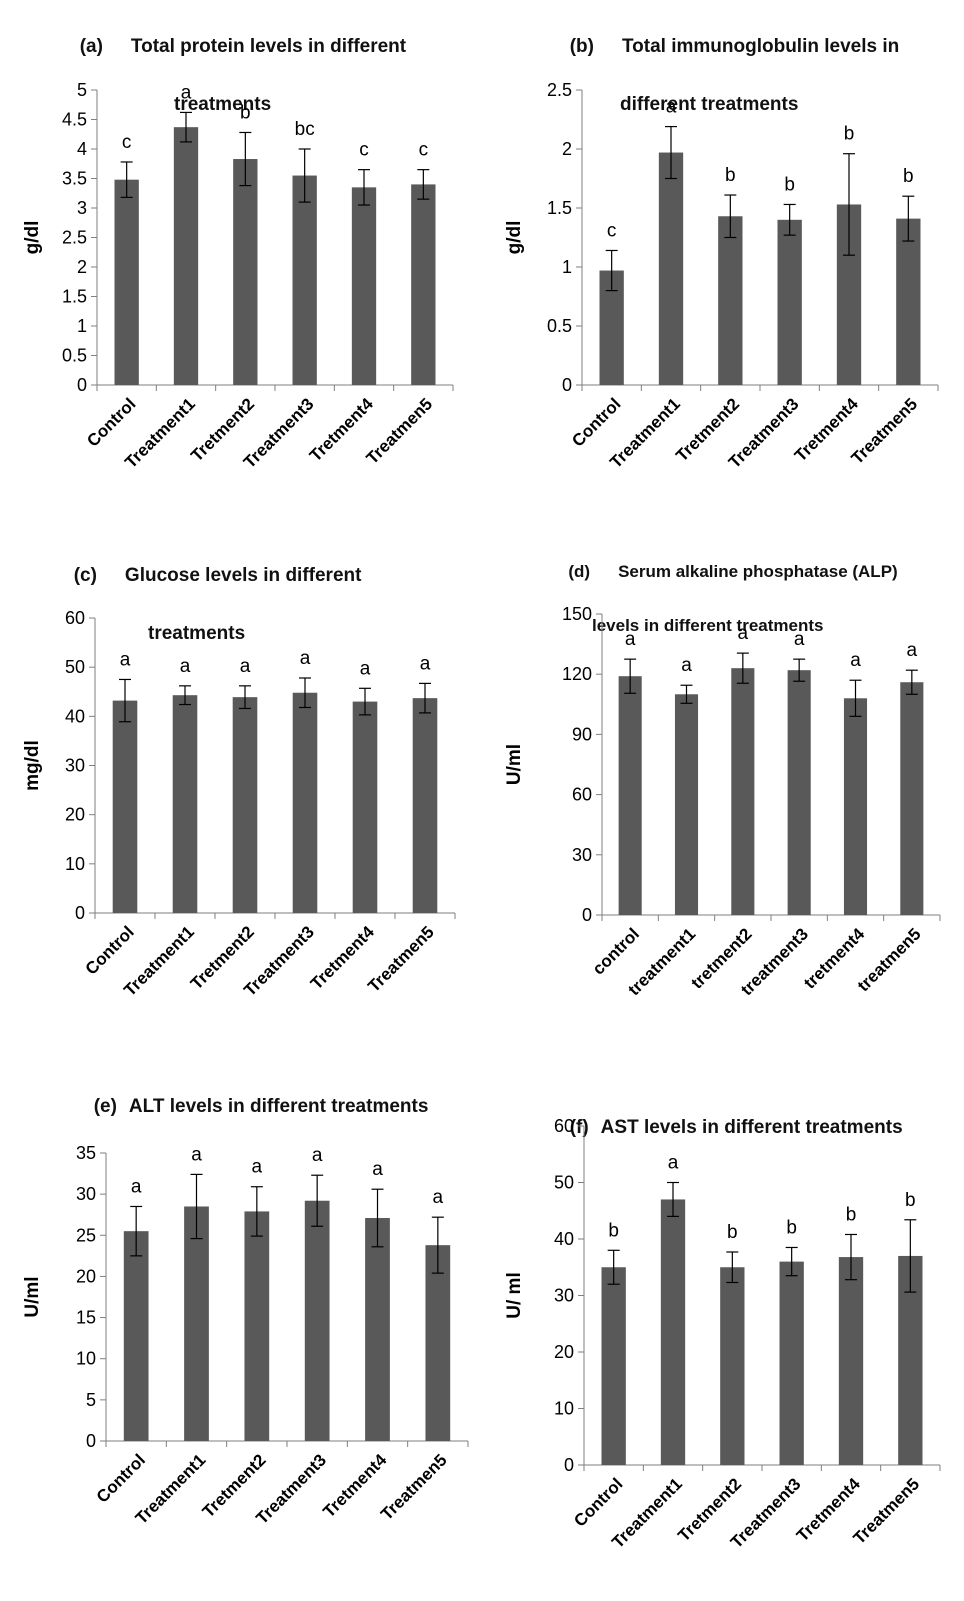 This screenshot has width=964, height=1601. What do you see at coordinates (414, 1487) in the screenshot?
I see `x-tick-label: Treatmen5` at bounding box center [414, 1487].